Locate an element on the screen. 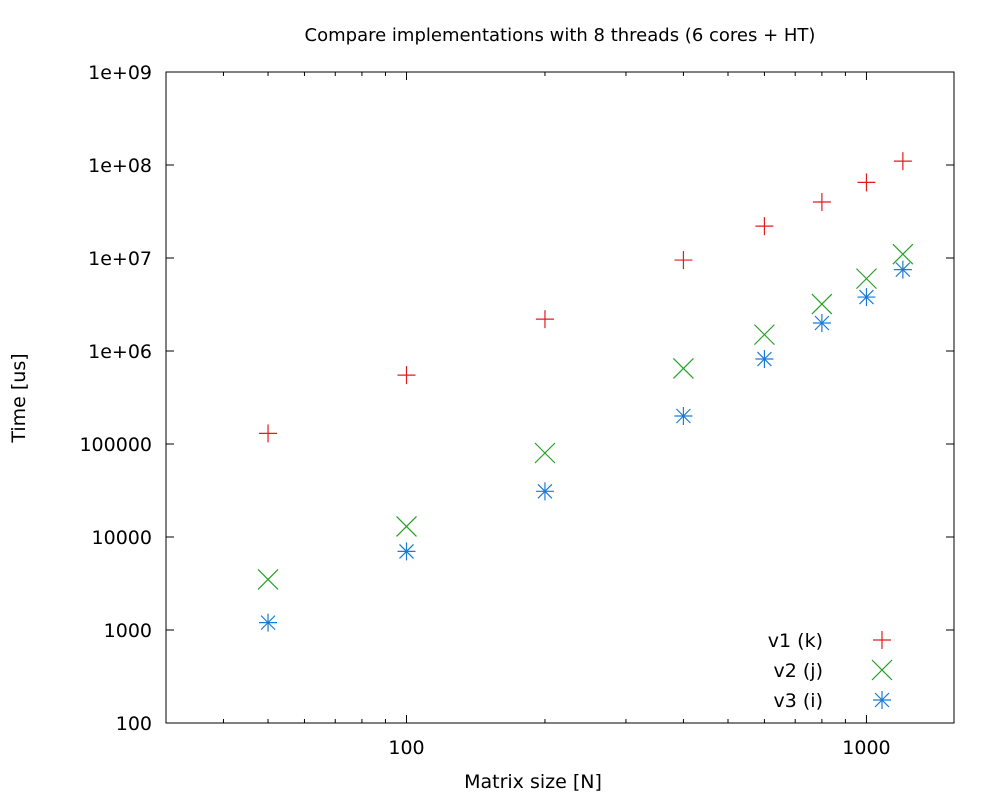 This screenshot has height=800, width=1000. y-tick-label: 1e+09 is located at coordinates (120, 73).